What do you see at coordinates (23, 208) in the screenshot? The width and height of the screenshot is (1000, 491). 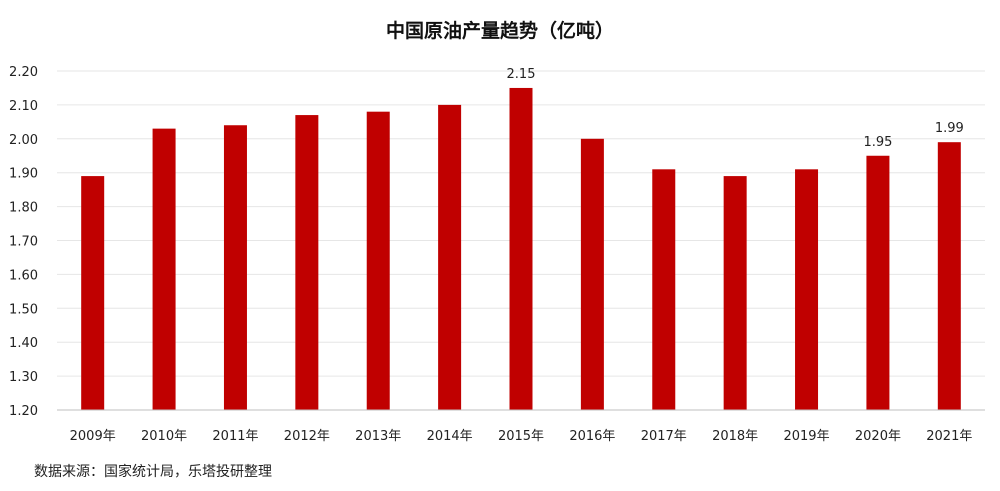 I see `y-tick-label: 1.80` at bounding box center [23, 208].